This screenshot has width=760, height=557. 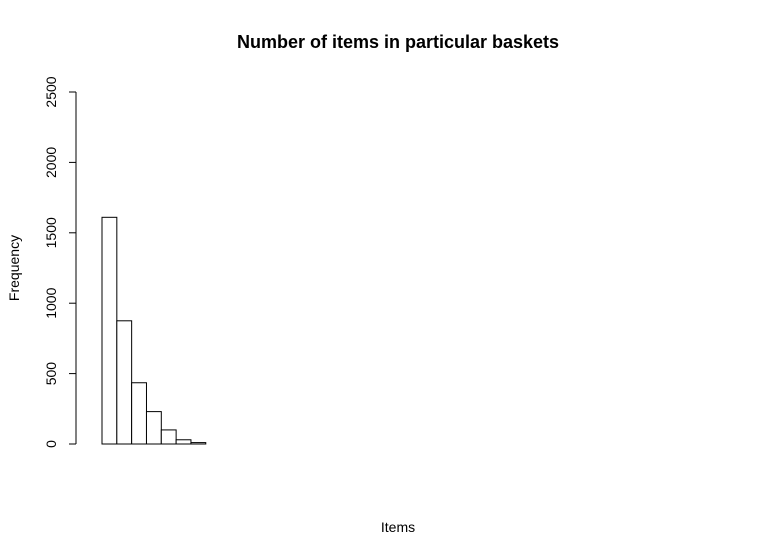 I want to click on x-axis-label: Items, so click(x=398, y=527).